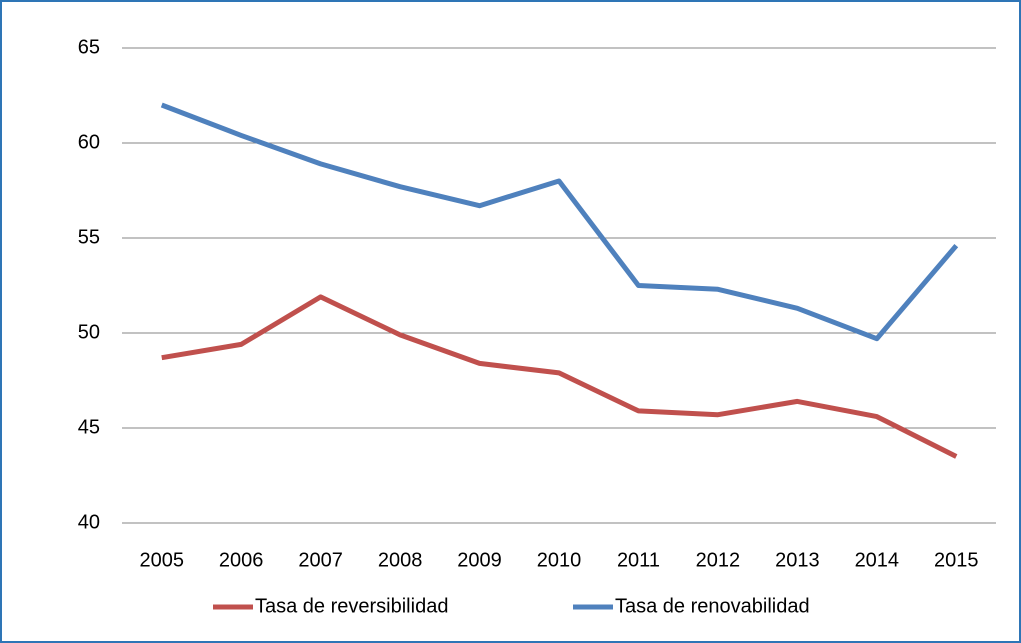 The image size is (1021, 643). Describe the element at coordinates (638, 560) in the screenshot. I see `x-tick-label: 2011` at that location.